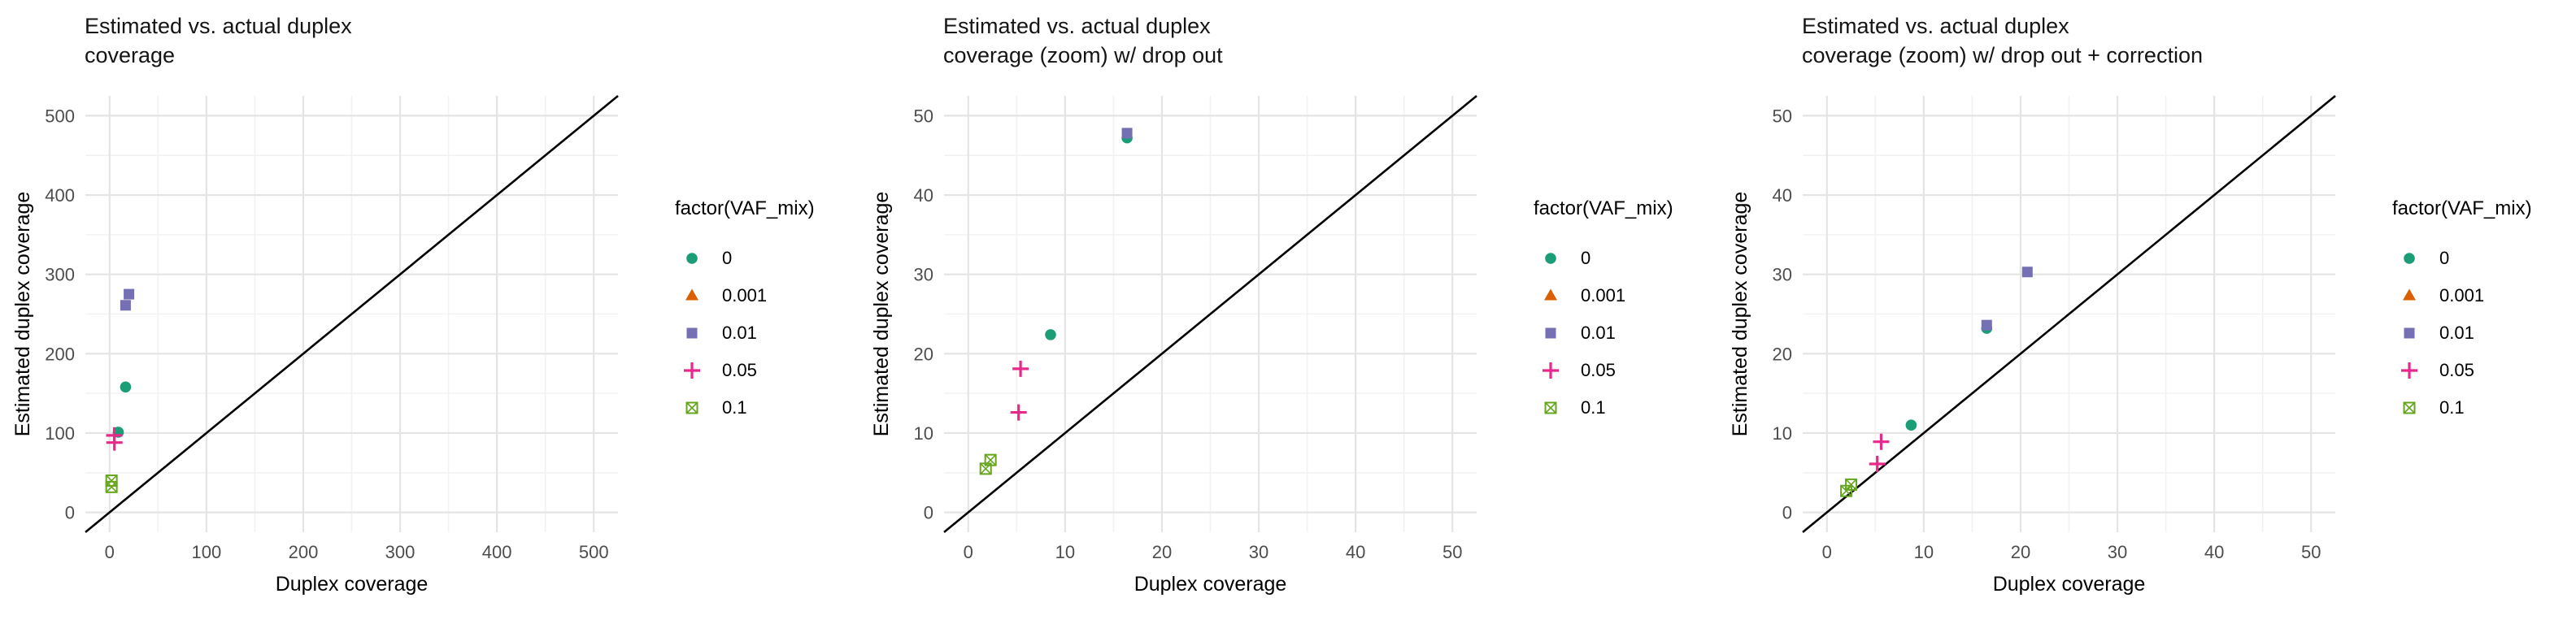 The image size is (2576, 624). Describe the element at coordinates (1162, 552) in the screenshot. I see `x-tick-label: 20` at that location.